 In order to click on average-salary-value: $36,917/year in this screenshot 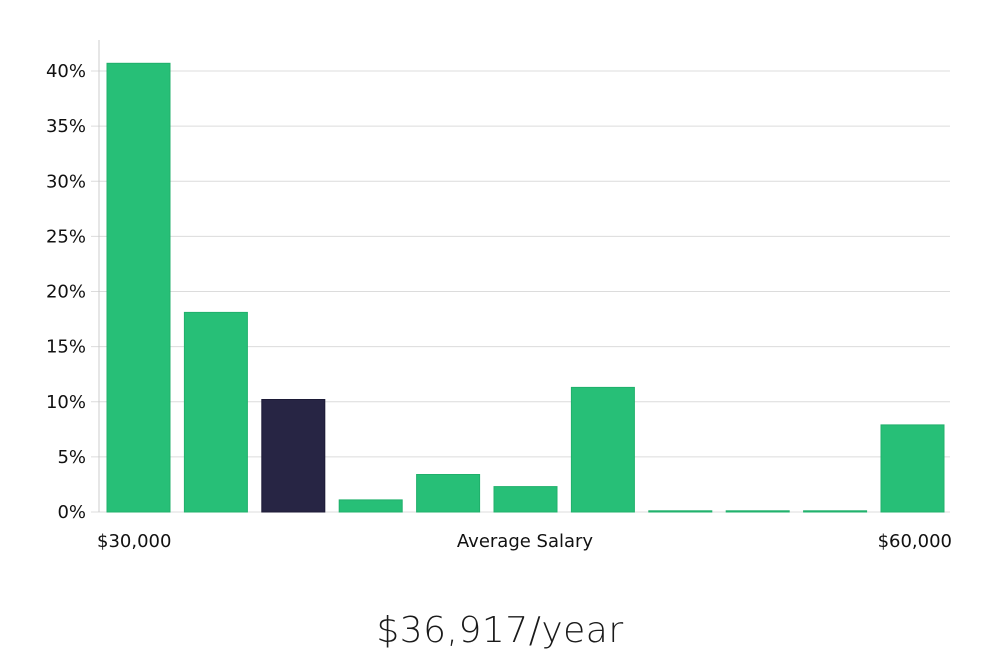, I will do `click(500, 630)`.